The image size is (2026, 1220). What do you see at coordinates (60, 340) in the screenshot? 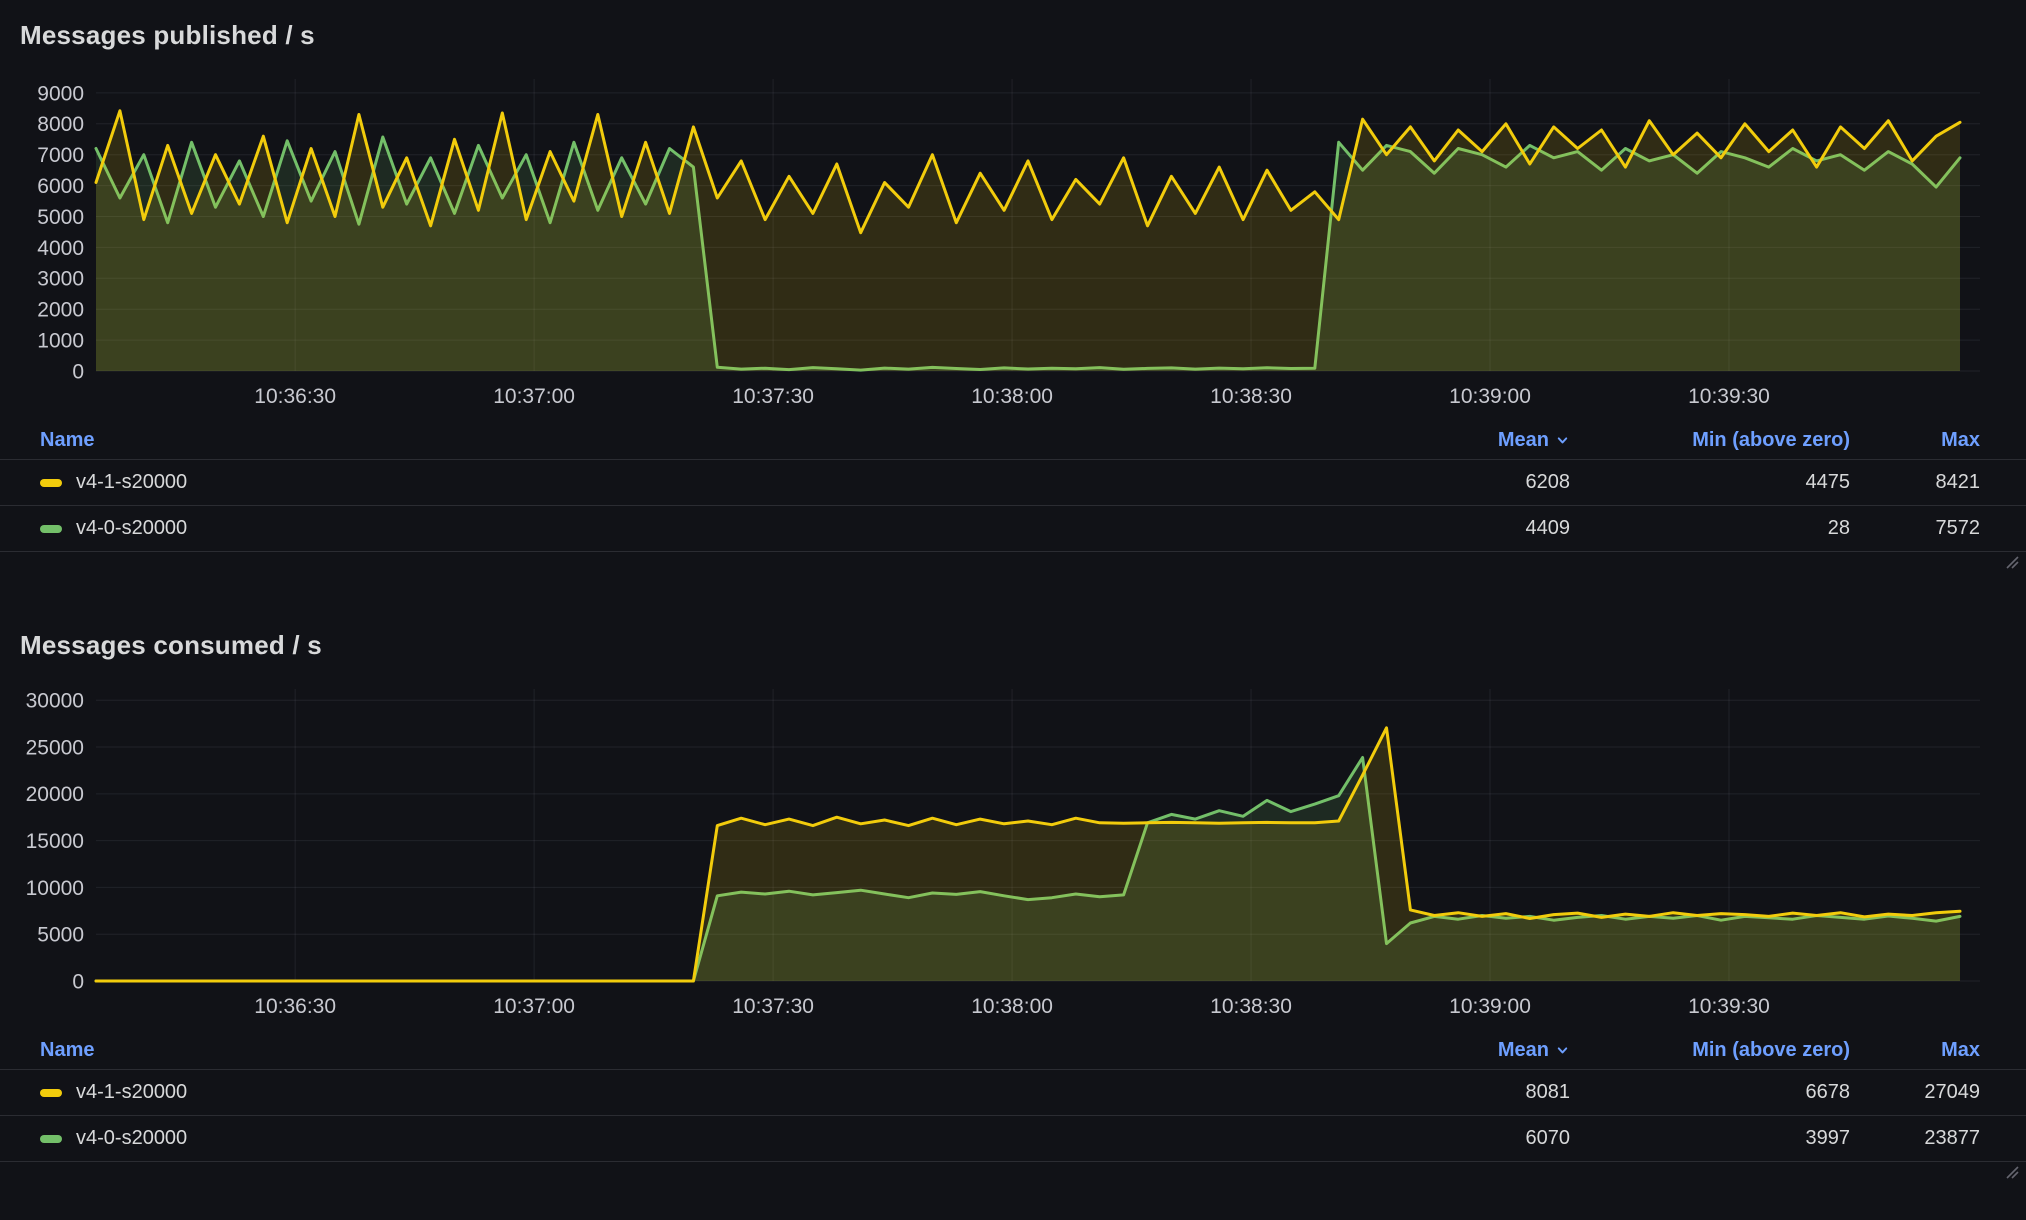
I see `svg-text: 1000` at bounding box center [60, 340].